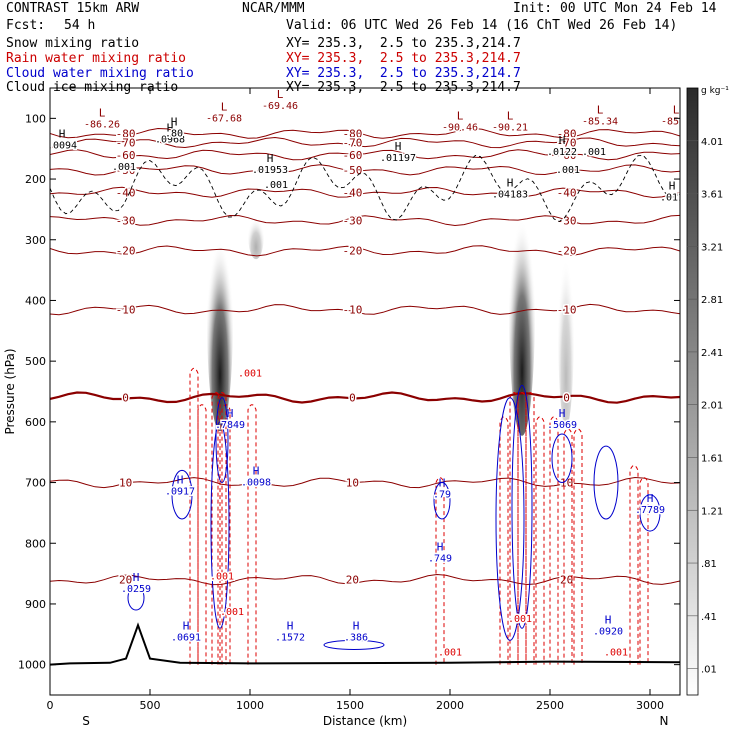  What do you see at coordinates (567, 155) in the screenshot?
I see `isotherm-label--60-c: -60` at bounding box center [567, 155].